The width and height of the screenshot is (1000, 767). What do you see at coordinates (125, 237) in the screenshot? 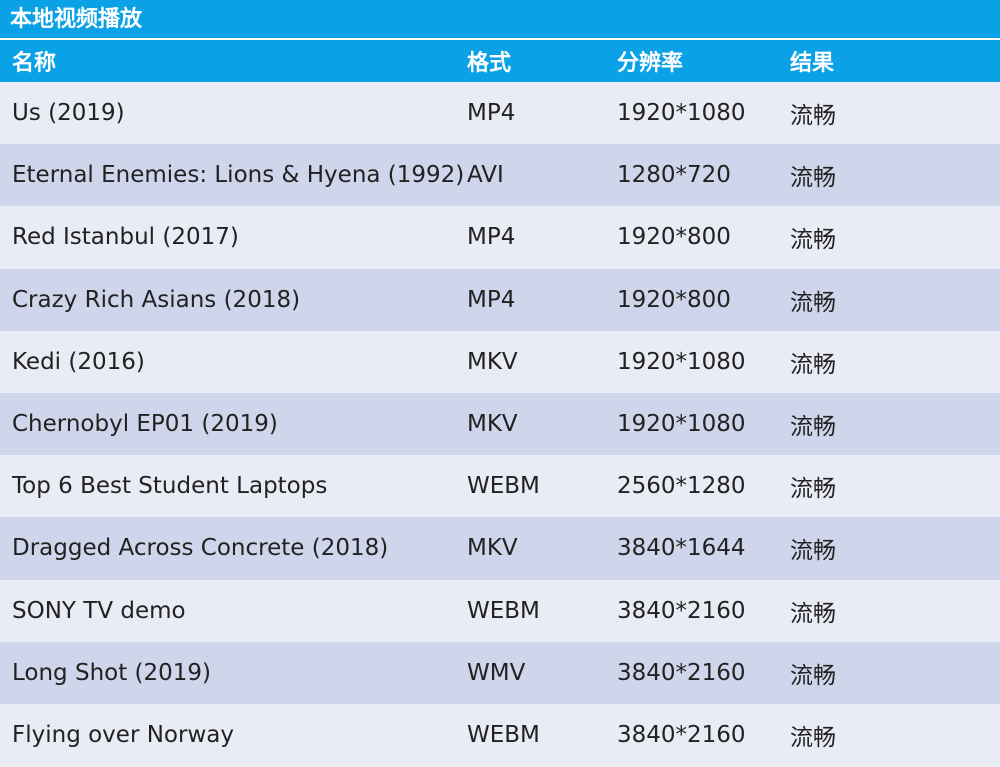
I see `table-cell: Red Istanbul (2017)` at bounding box center [125, 237].